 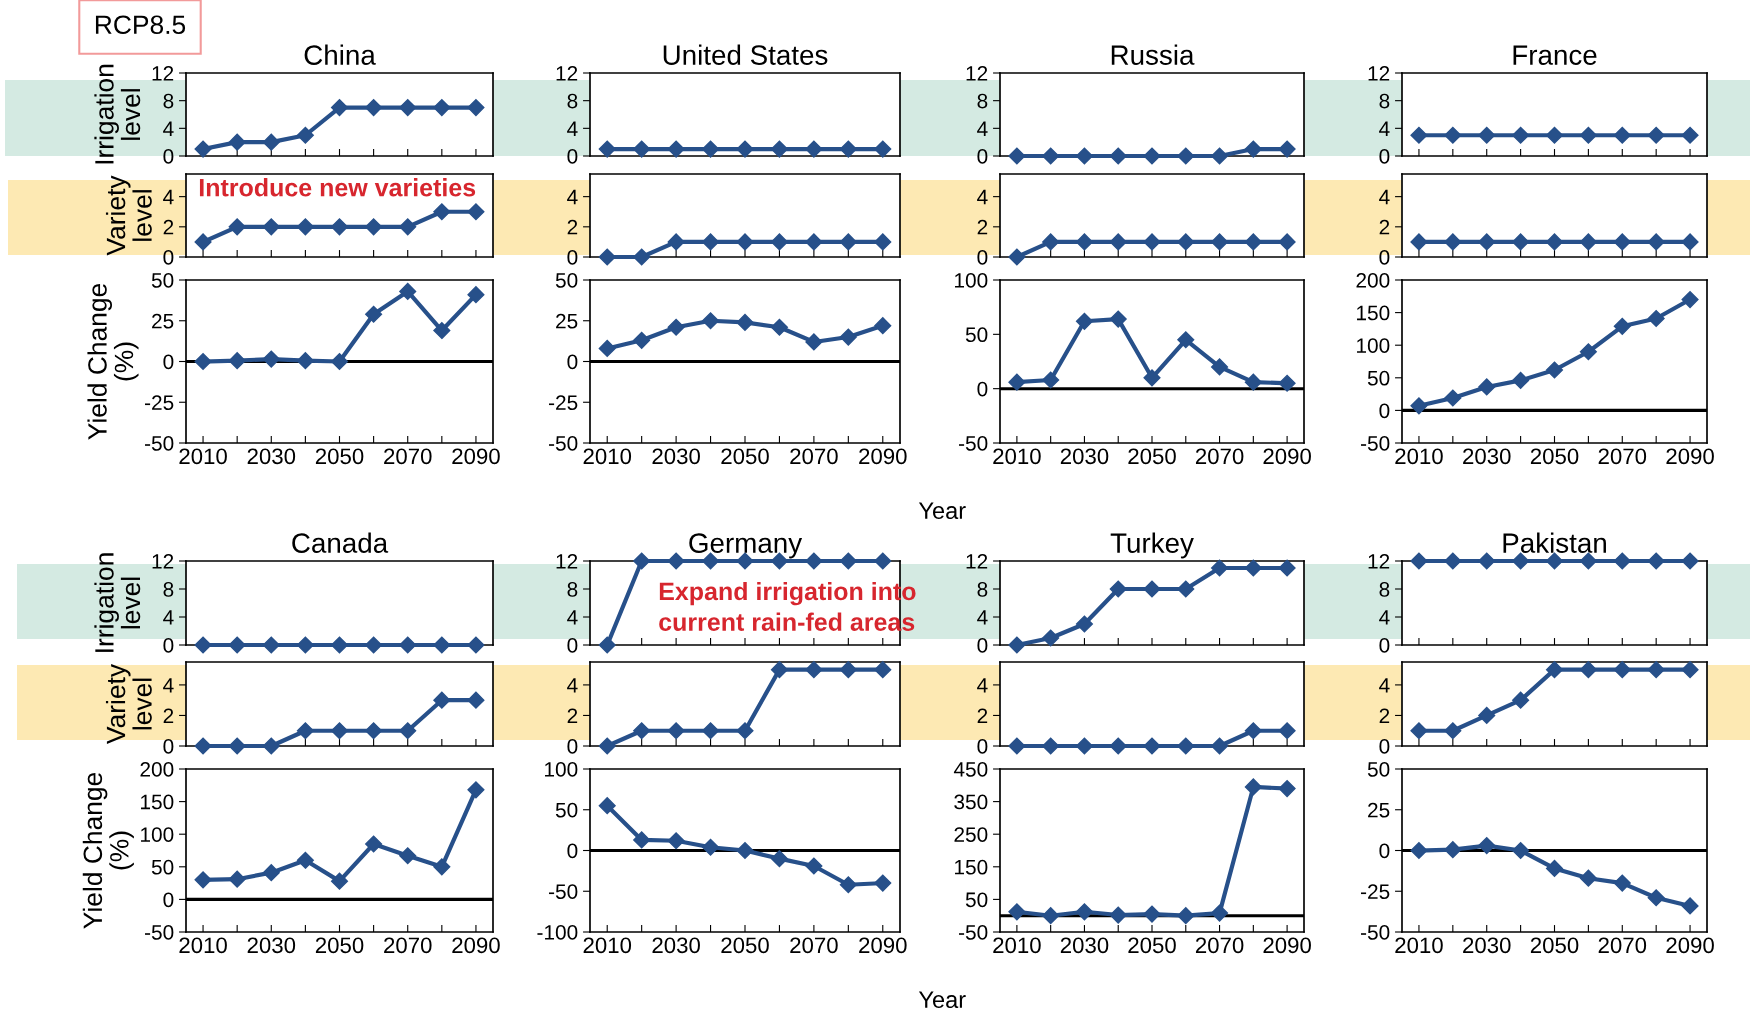 I want to click on y-tick-label: 150, so click(x=971, y=867).